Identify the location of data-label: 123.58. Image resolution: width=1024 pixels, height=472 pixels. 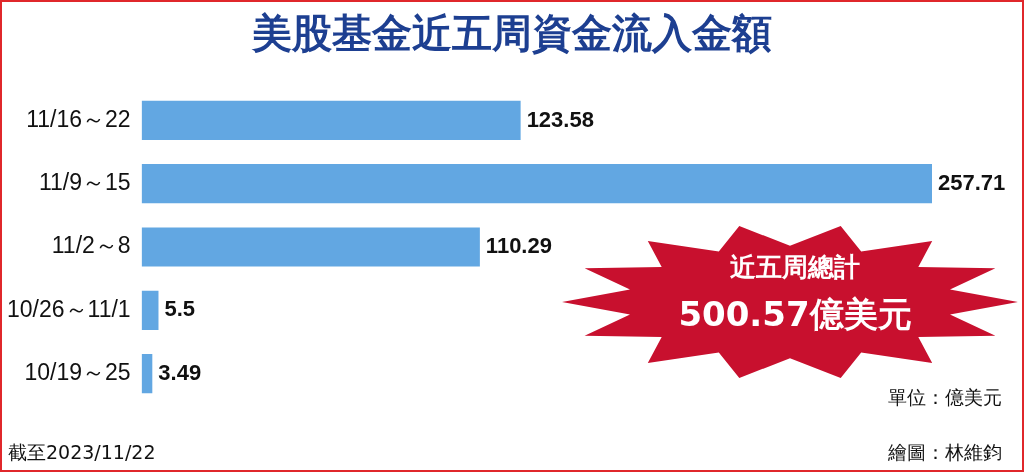
(560, 119).